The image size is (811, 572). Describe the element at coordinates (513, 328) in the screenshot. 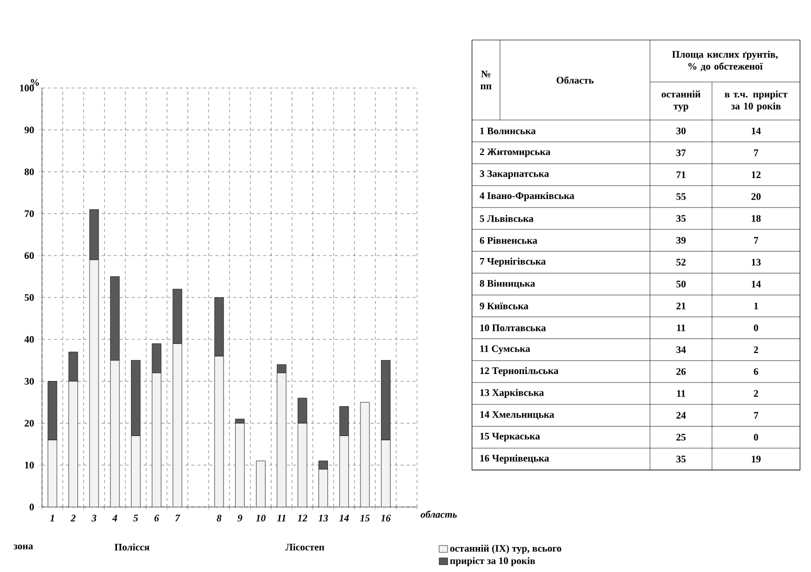

I see `text: 10 Полтавська` at that location.